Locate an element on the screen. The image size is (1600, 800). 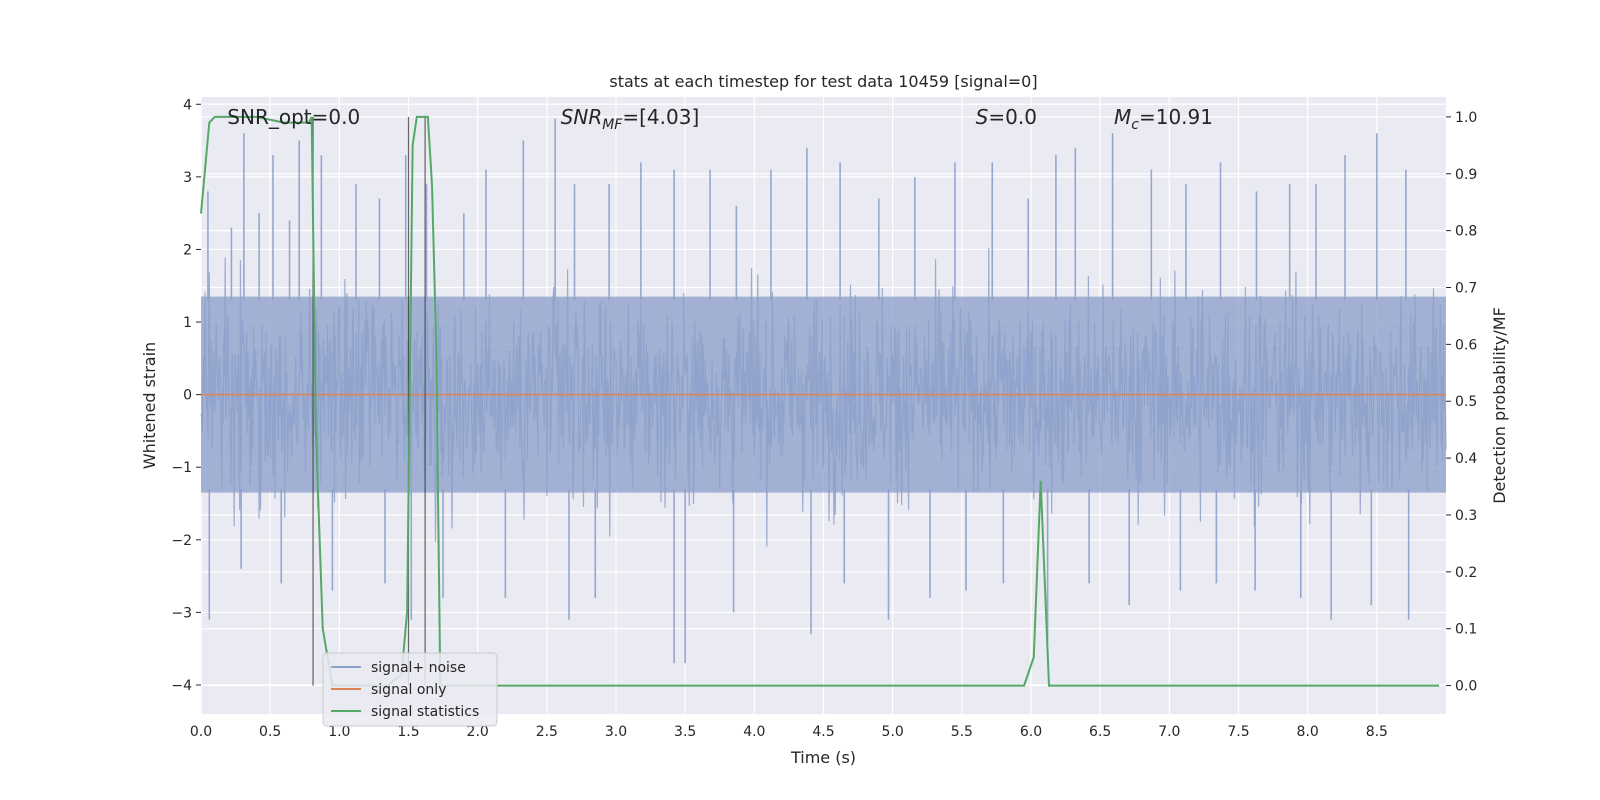
x-tick-label: 6.0 is located at coordinates (1031, 732).